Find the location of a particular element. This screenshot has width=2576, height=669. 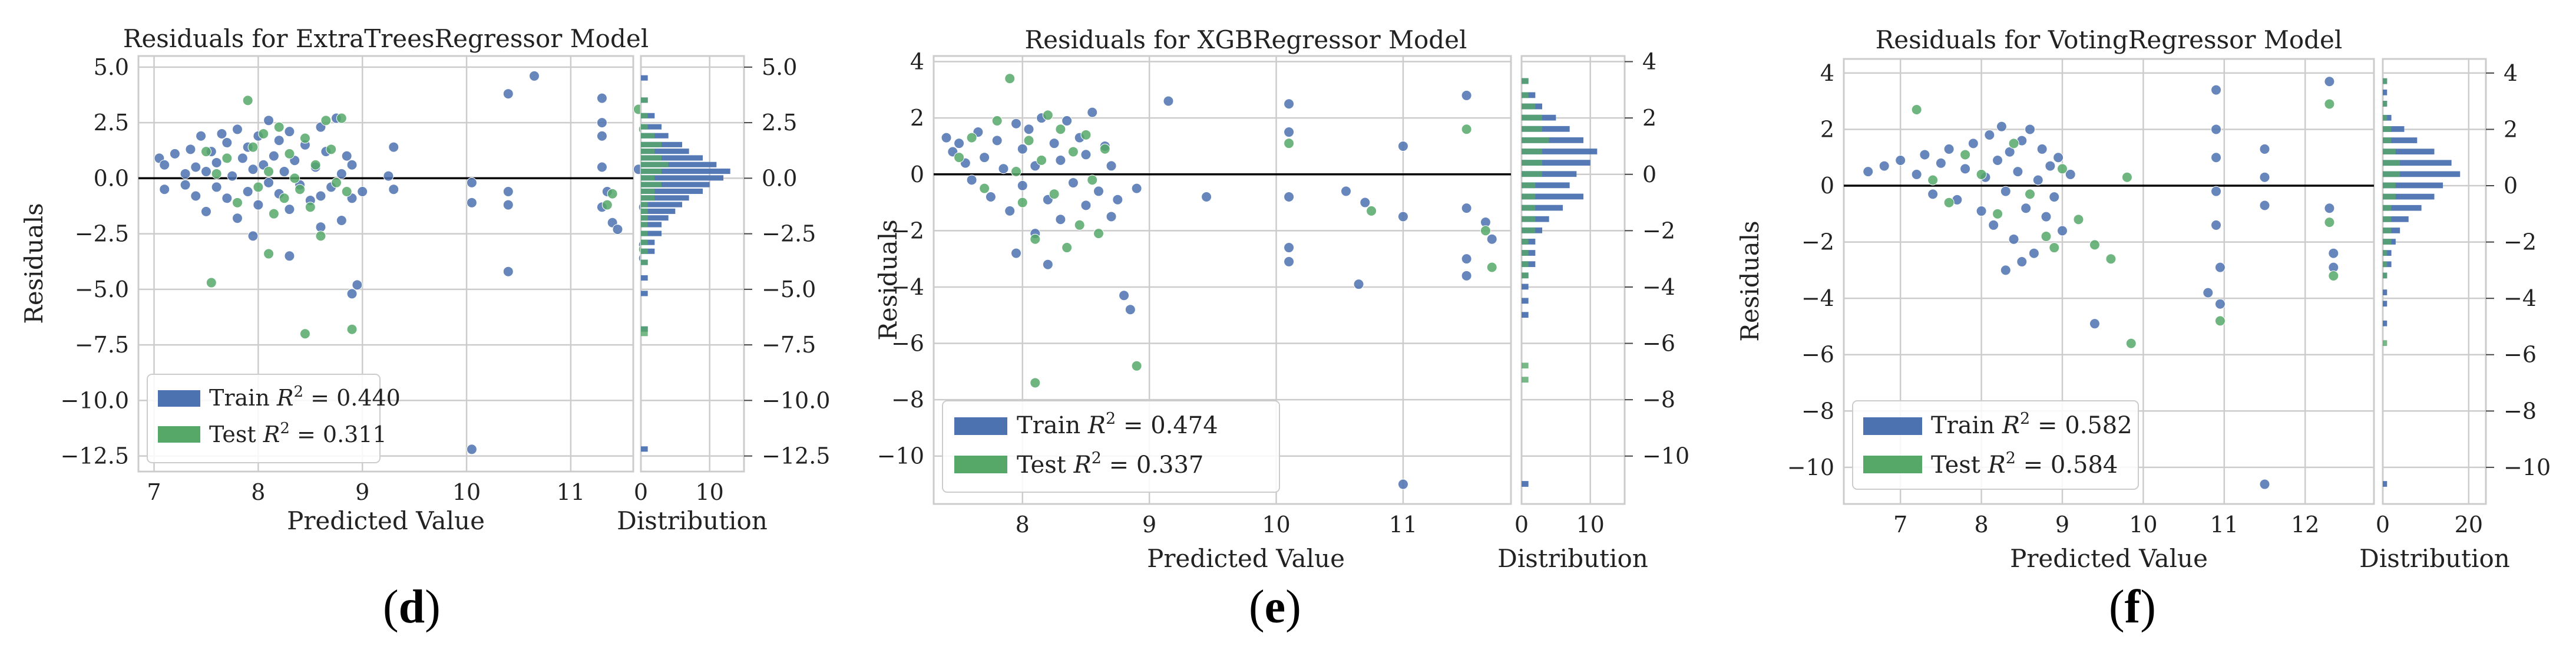

legend: Train R2 = 0.582 Test R2 = 0.584 is located at coordinates (1995, 445).